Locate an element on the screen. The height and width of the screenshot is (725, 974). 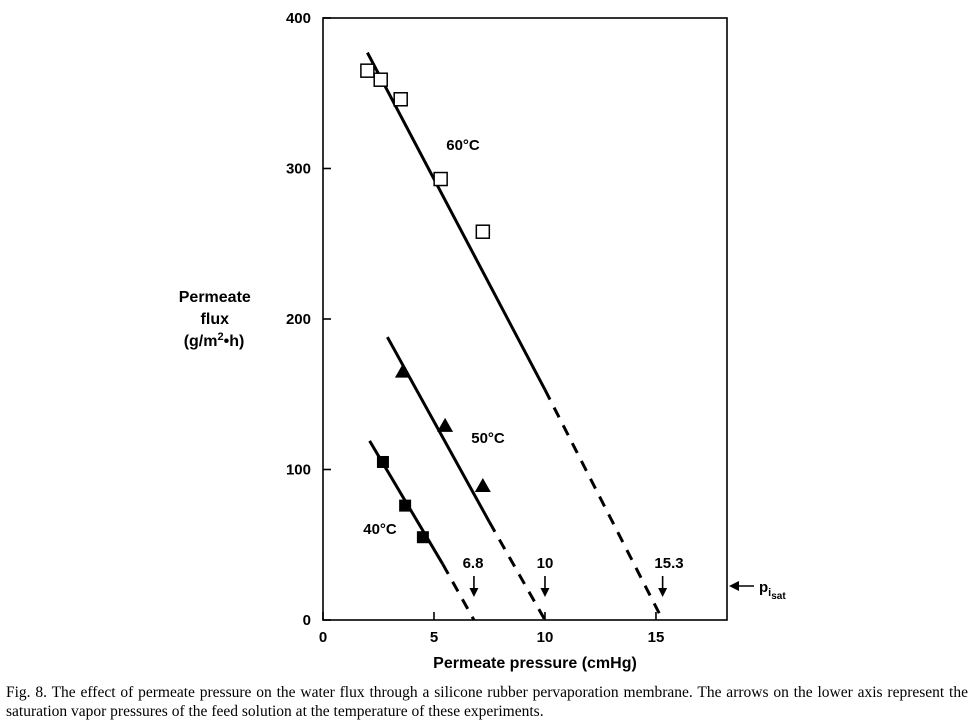
series-label-40: 40°C is located at coordinates (380, 529).